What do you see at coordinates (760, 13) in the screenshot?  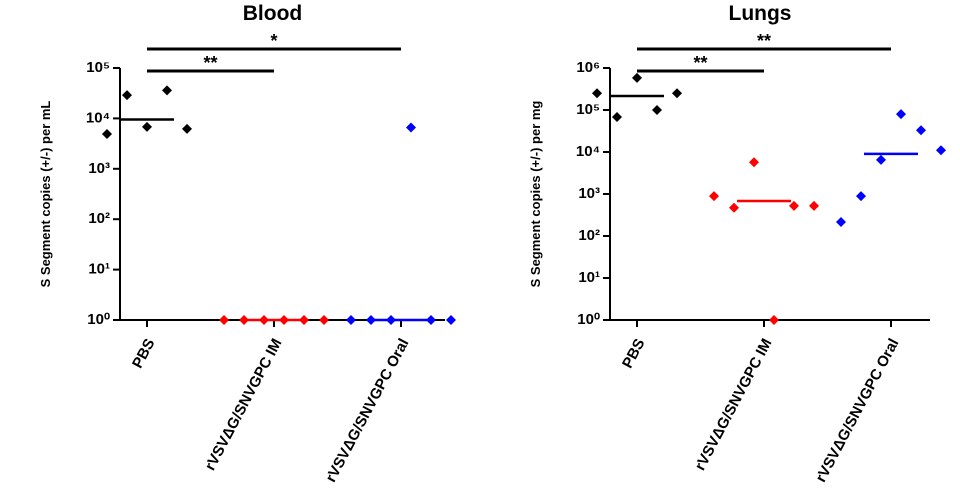 I see `panel-title: Lungs` at bounding box center [760, 13].